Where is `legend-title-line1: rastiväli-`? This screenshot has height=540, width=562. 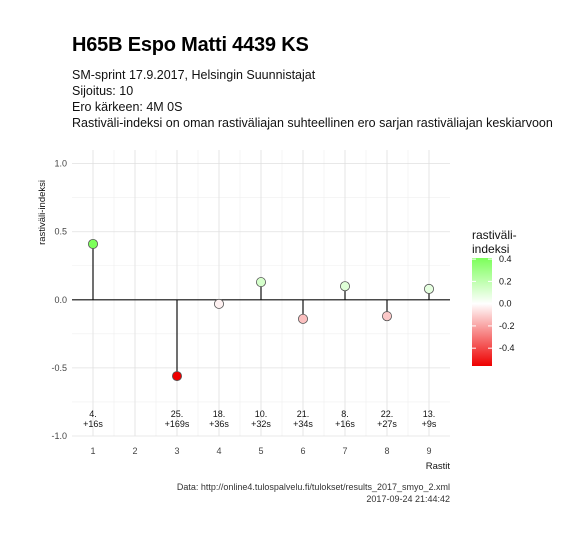
legend-title-line1: rastiväli- is located at coordinates (494, 235).